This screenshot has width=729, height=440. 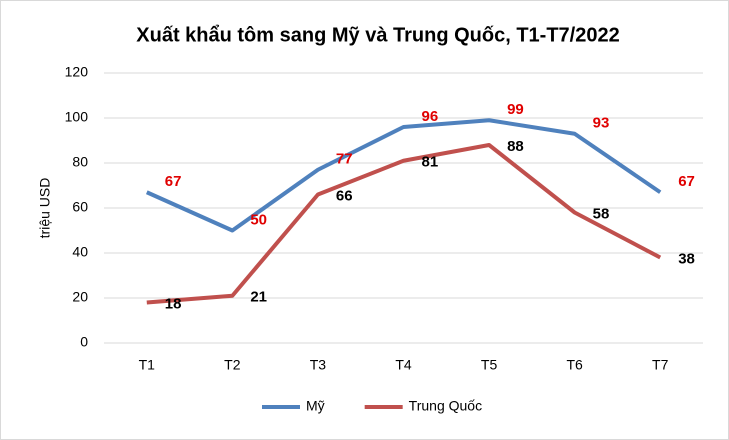 I want to click on y-tick-label: 40, so click(x=80, y=252).